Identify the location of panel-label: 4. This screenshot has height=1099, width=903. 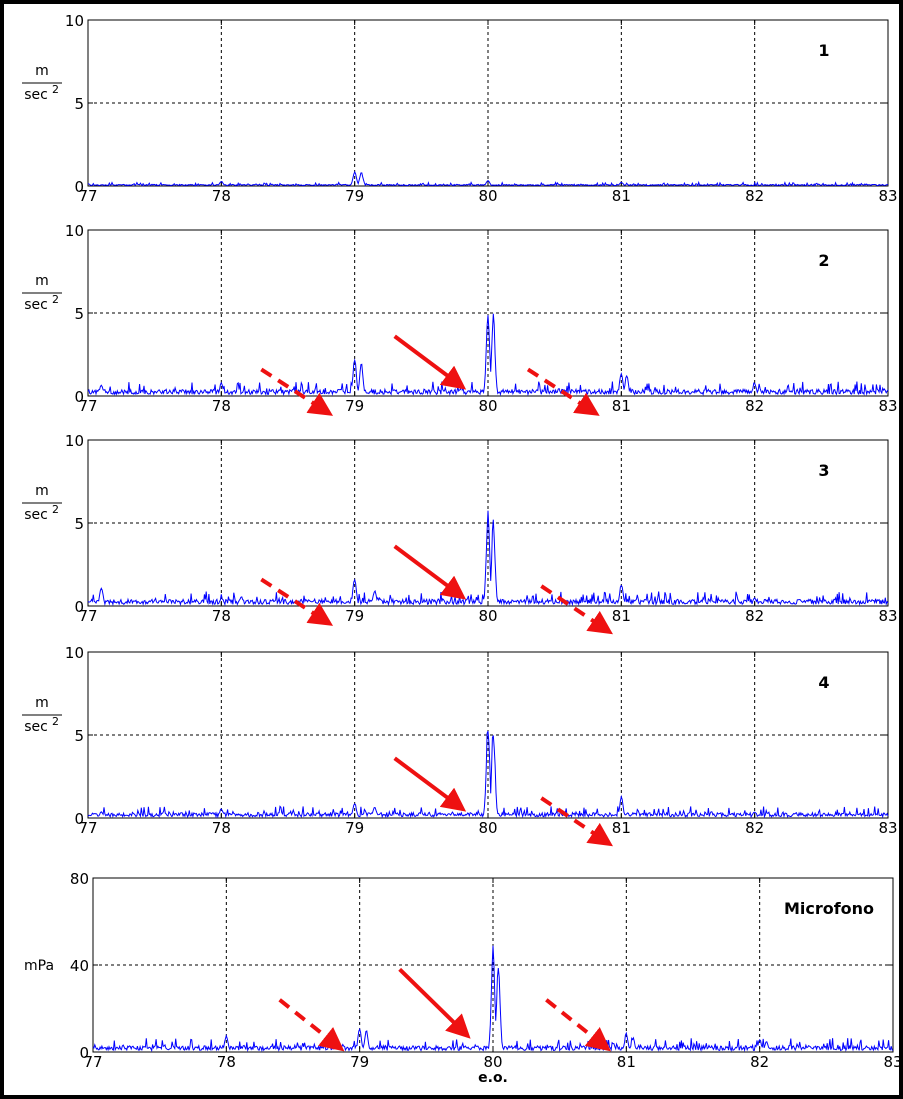
(823, 682).